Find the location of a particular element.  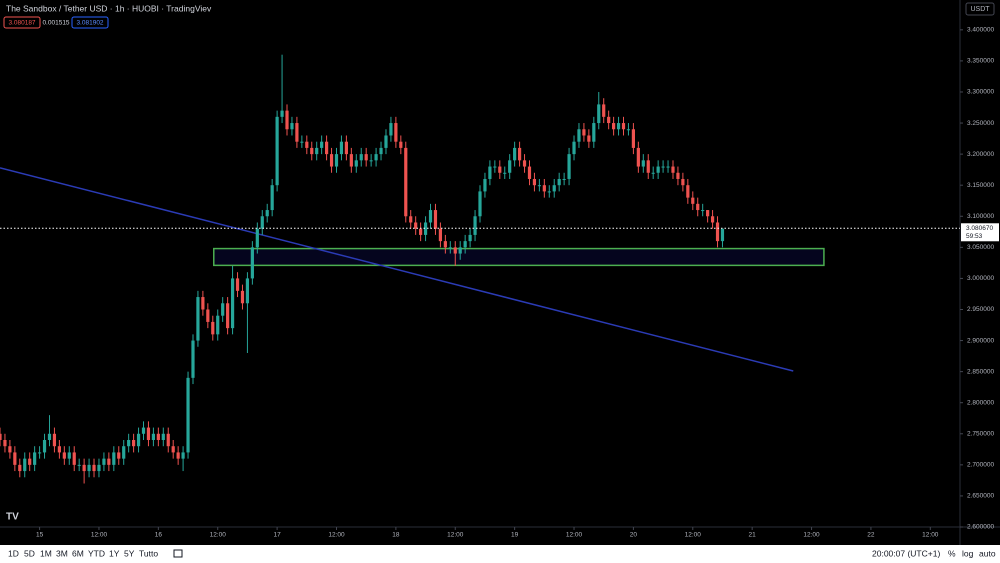

auto-toggle: auto is located at coordinates (987, 553).